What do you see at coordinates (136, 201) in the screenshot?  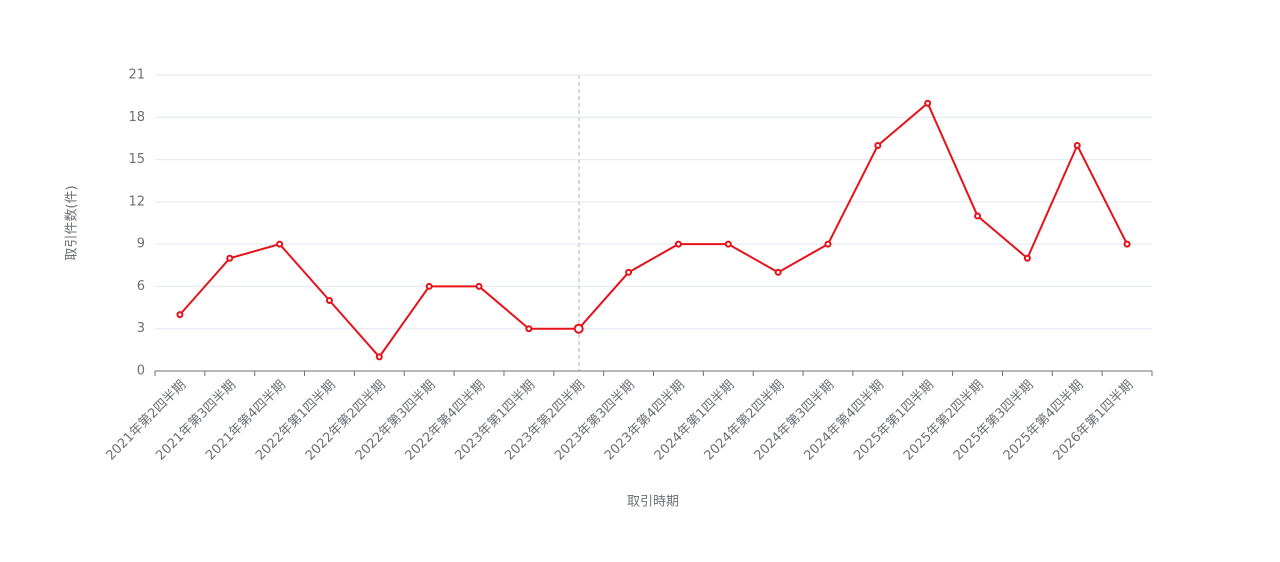 I see `y-tick-label: 12` at bounding box center [136, 201].